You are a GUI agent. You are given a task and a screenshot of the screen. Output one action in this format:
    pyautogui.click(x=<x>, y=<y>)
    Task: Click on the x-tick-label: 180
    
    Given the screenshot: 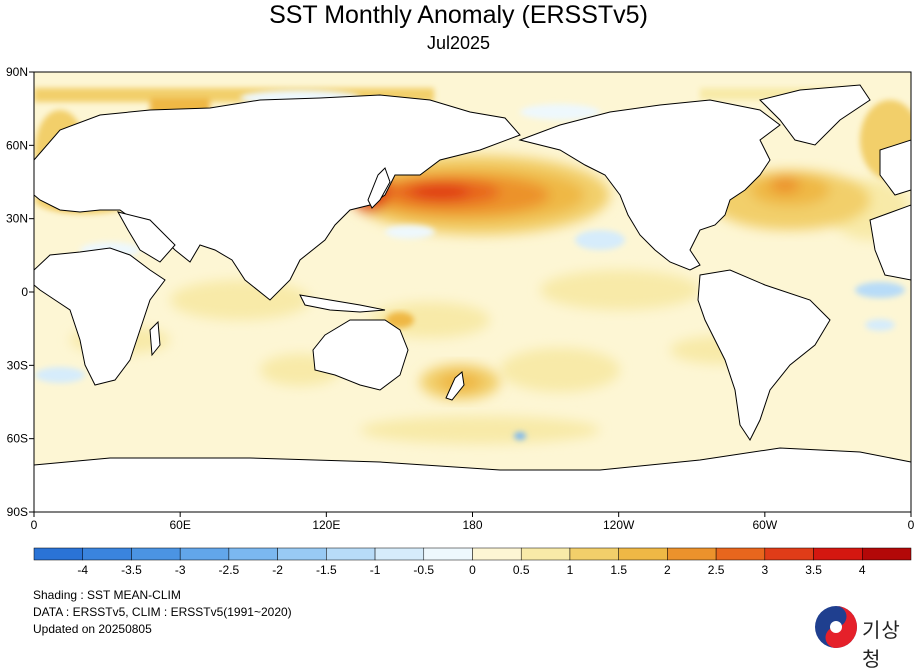 What is the action you would take?
    pyautogui.click(x=472, y=525)
    